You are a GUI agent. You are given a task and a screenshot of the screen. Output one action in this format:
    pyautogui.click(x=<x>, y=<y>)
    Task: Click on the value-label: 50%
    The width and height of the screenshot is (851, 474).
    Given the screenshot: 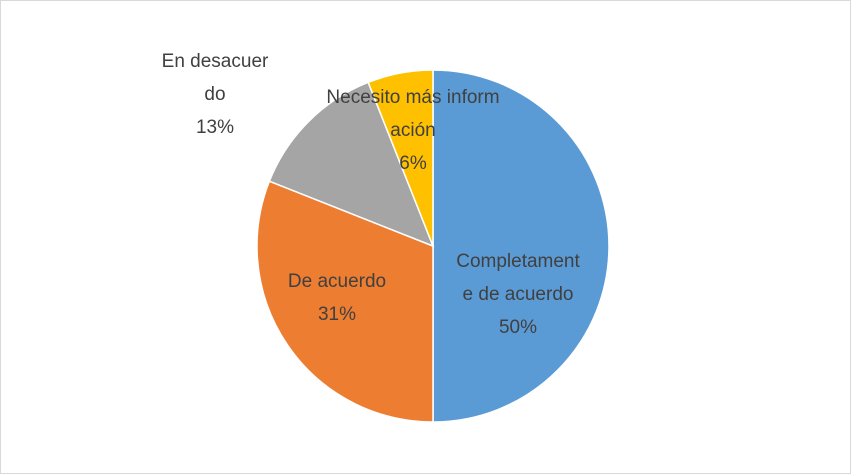 What is the action you would take?
    pyautogui.click(x=518, y=327)
    